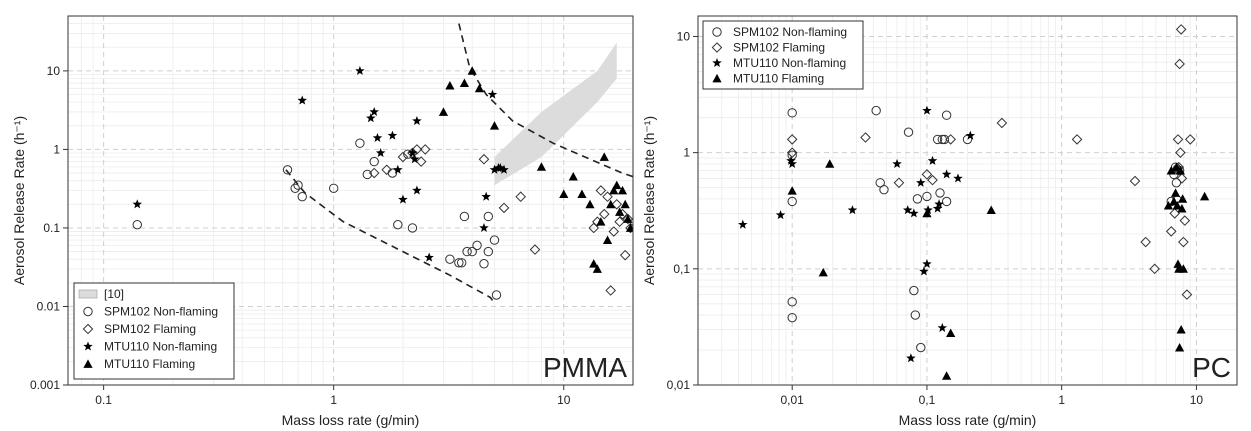  I want to click on panel-1-series-circle, so click(317, 219).